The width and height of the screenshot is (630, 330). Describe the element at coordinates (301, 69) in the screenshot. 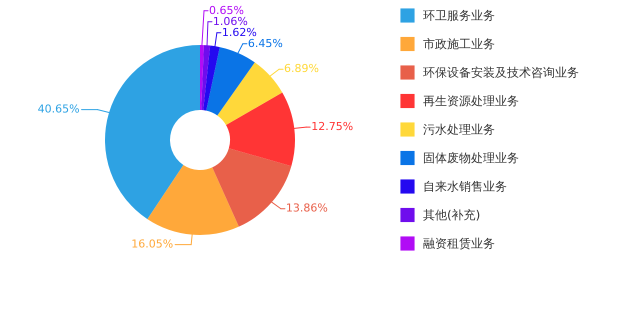

I see `data-label: 6.89%` at that location.